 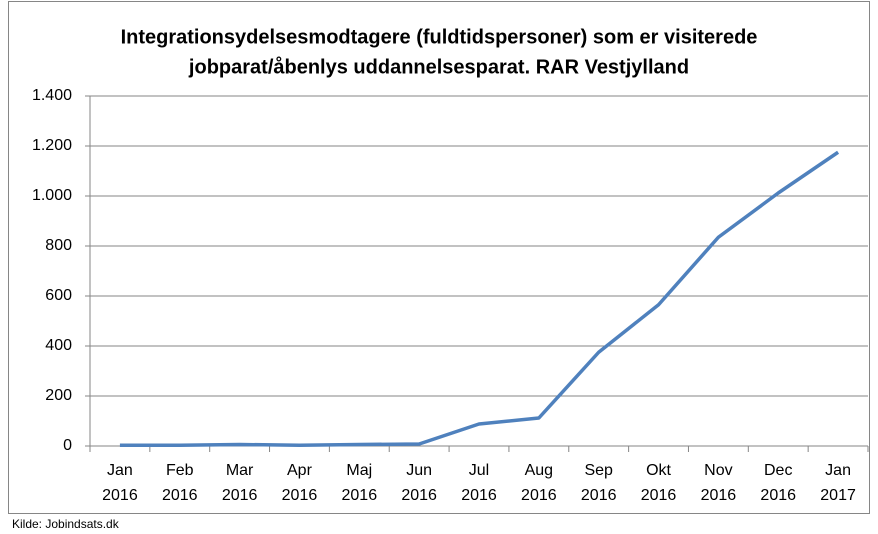 I want to click on source-note: Kilde: Jobindsats.dk, so click(x=66, y=524).